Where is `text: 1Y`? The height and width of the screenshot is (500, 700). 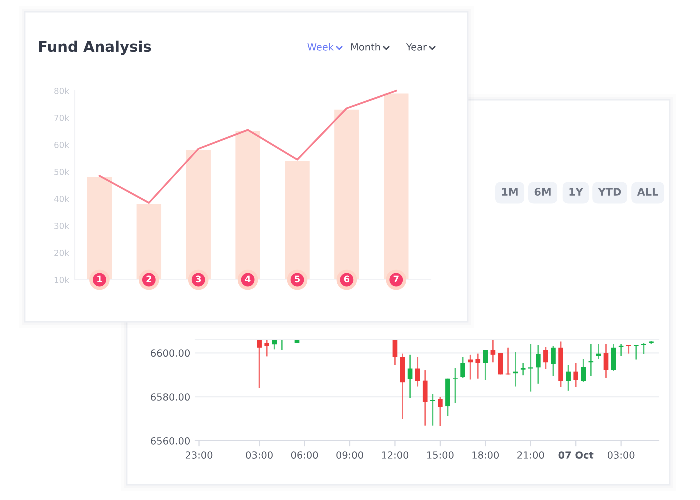
text: 1Y is located at coordinates (577, 192).